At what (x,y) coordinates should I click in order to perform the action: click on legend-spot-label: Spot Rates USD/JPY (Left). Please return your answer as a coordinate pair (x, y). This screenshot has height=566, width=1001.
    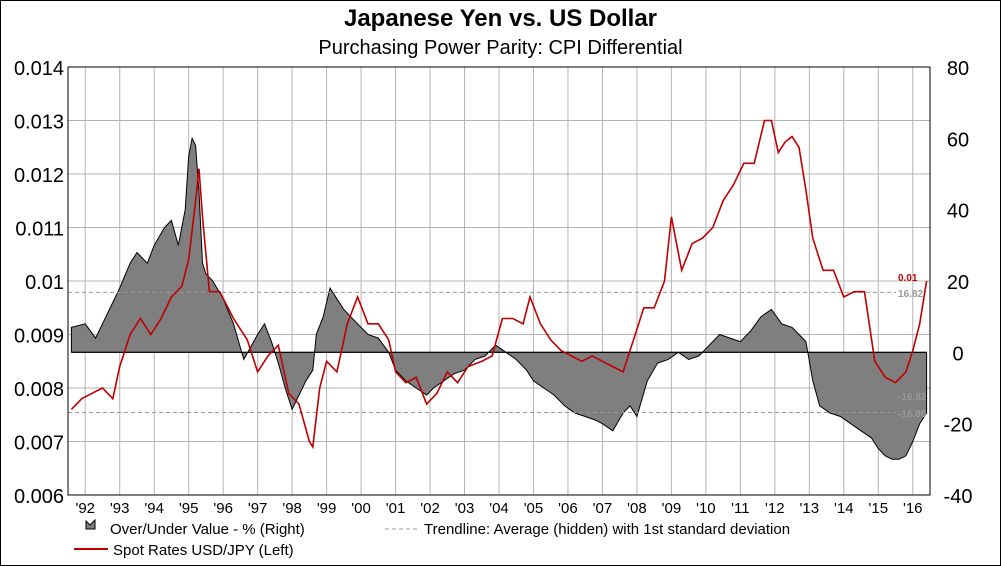
    Looking at the image, I should click on (203, 550).